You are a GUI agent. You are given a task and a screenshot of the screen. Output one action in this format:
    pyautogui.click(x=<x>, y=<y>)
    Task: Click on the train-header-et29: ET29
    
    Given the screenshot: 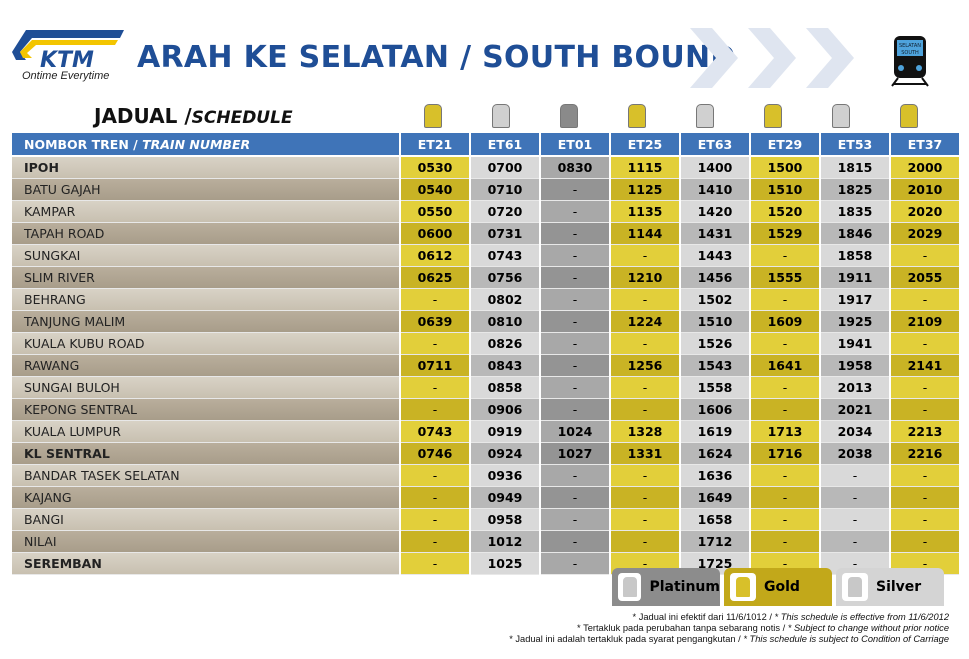 What is the action you would take?
    pyautogui.click(x=785, y=145)
    